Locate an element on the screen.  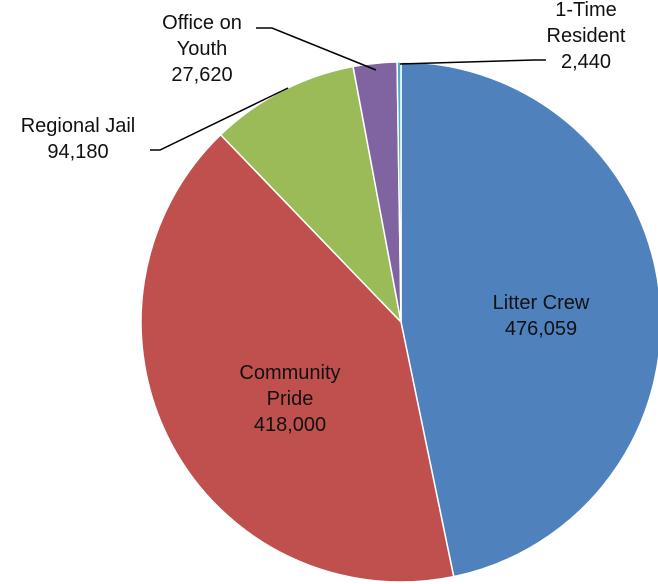
slice-label-litter-crew: Litter Crew 476,059 is located at coordinates (541, 316).